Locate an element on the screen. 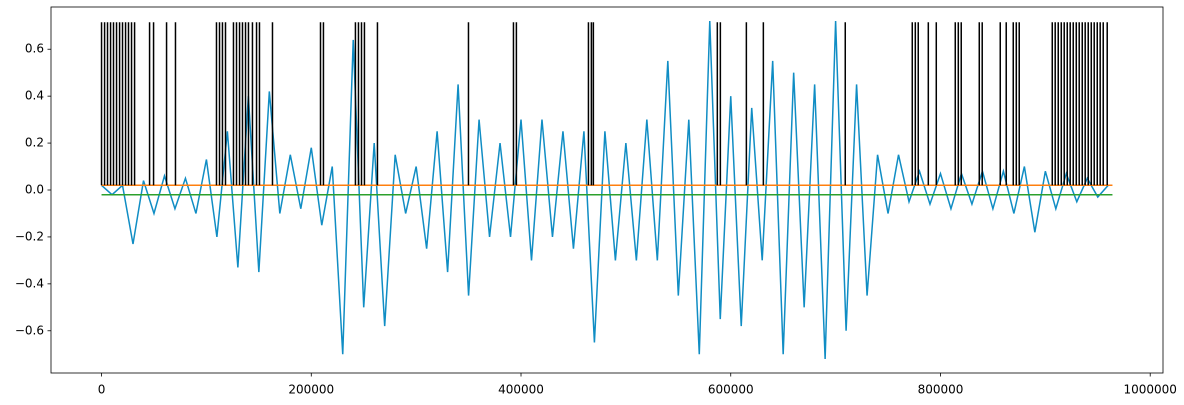  x-tick-label: 600000 is located at coordinates (731, 390).